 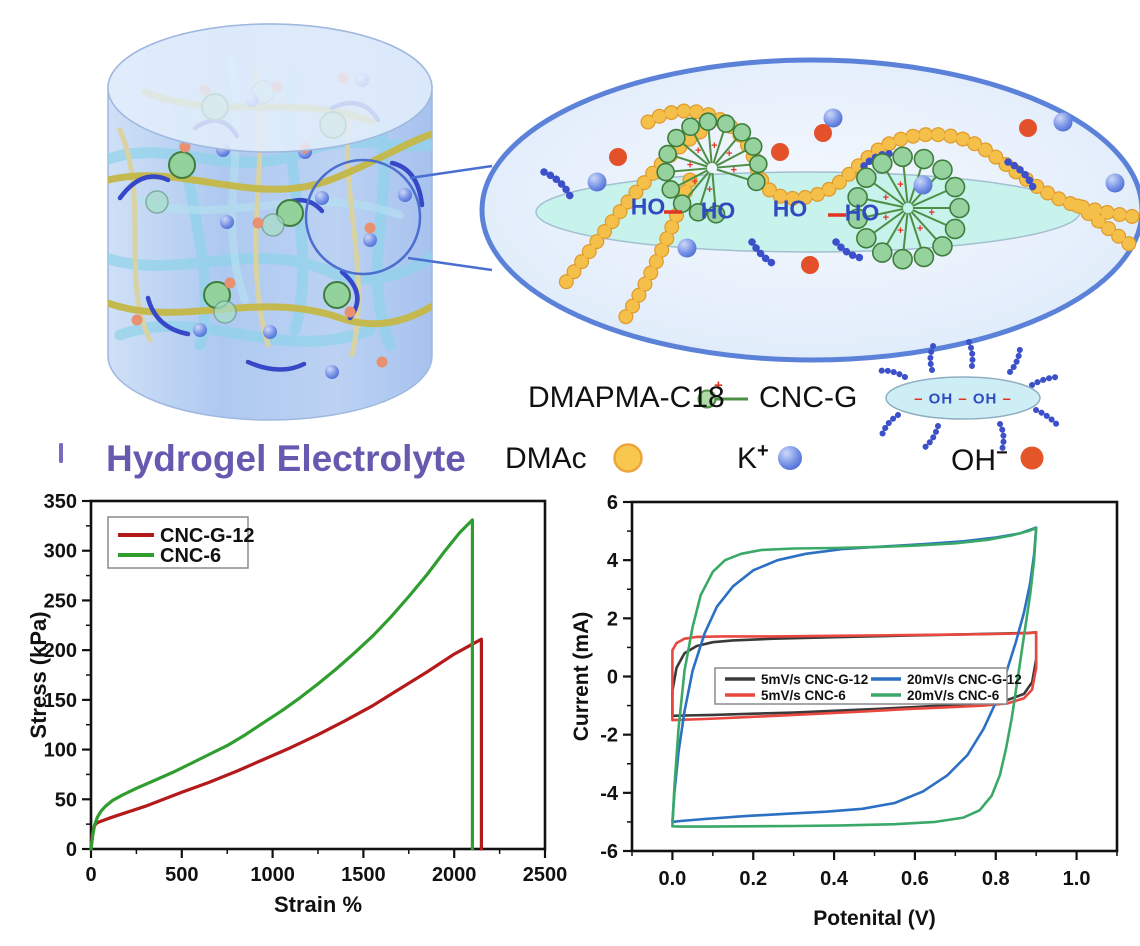 I want to click on cncg-icon, so click(x=969, y=395).